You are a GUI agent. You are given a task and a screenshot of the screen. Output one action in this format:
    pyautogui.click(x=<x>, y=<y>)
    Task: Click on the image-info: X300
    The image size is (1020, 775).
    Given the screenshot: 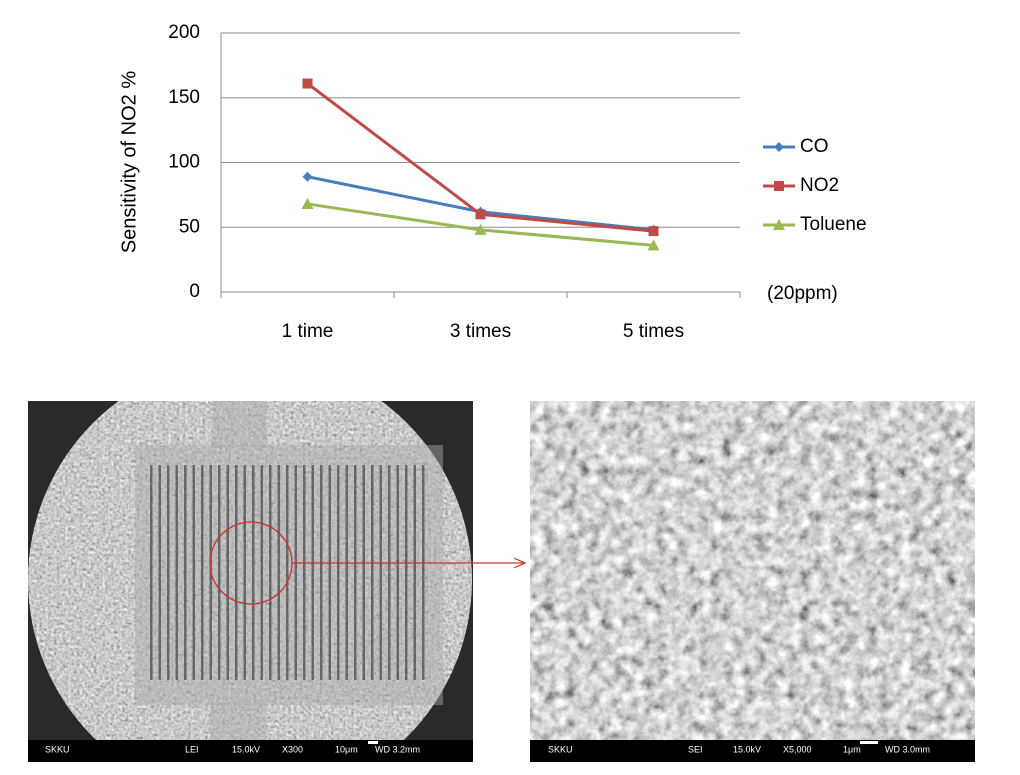 What is the action you would take?
    pyautogui.click(x=292, y=749)
    